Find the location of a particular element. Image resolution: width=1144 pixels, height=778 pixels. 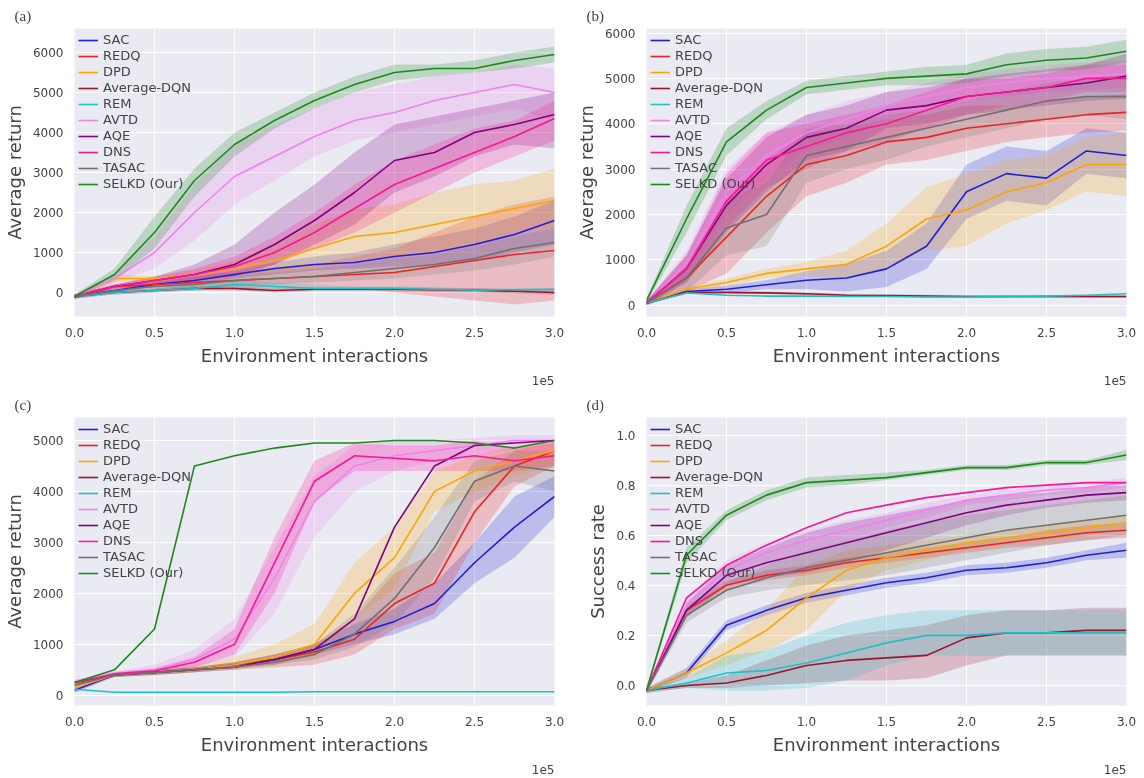

y-axis-title: Success rate is located at coordinates (598, 561).